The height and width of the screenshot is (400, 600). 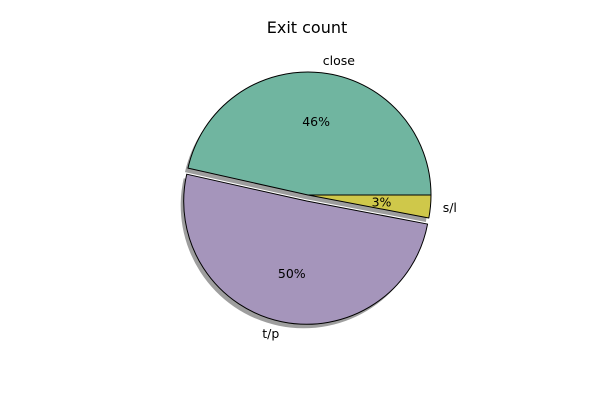 What do you see at coordinates (309, 133) in the screenshot?
I see `pie-slice-close` at bounding box center [309, 133].